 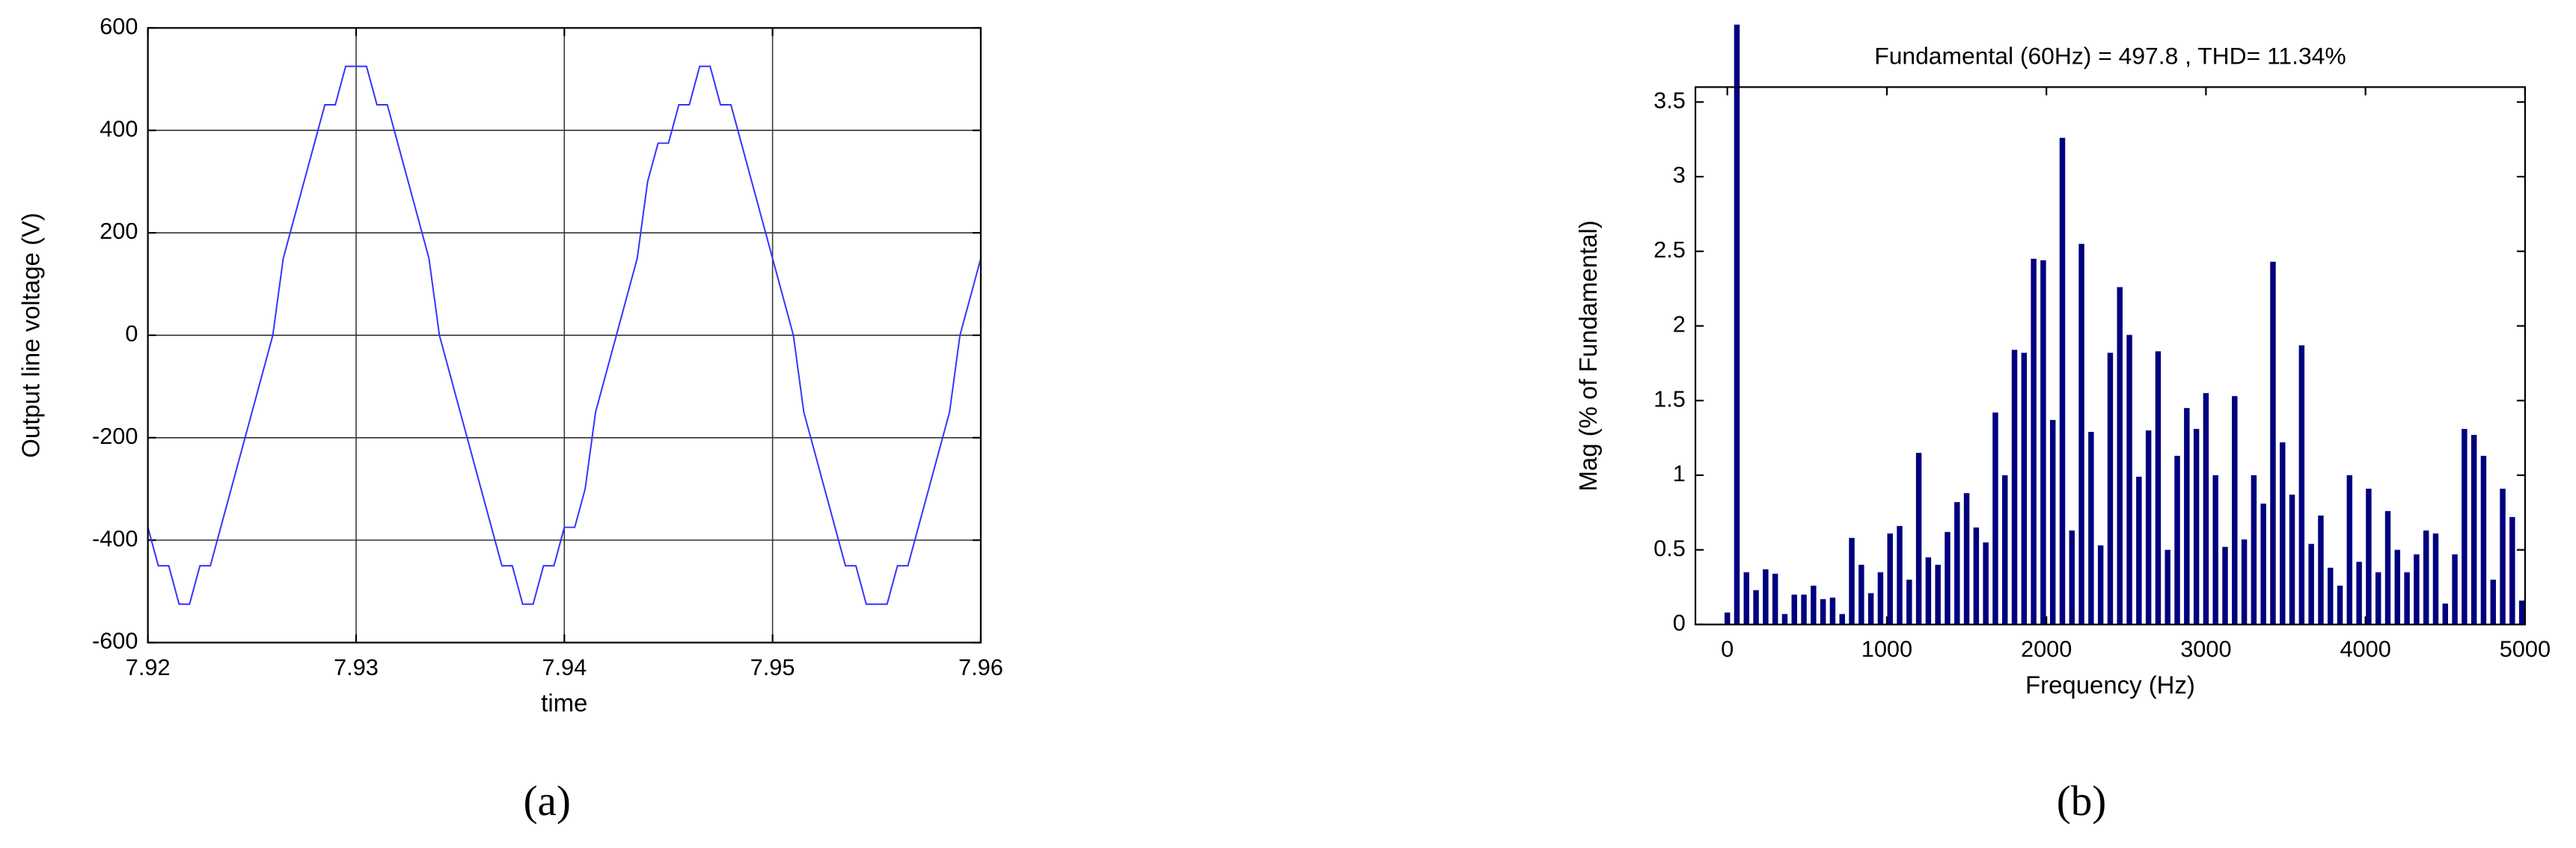 I want to click on caption: (b), so click(x=2082, y=801).